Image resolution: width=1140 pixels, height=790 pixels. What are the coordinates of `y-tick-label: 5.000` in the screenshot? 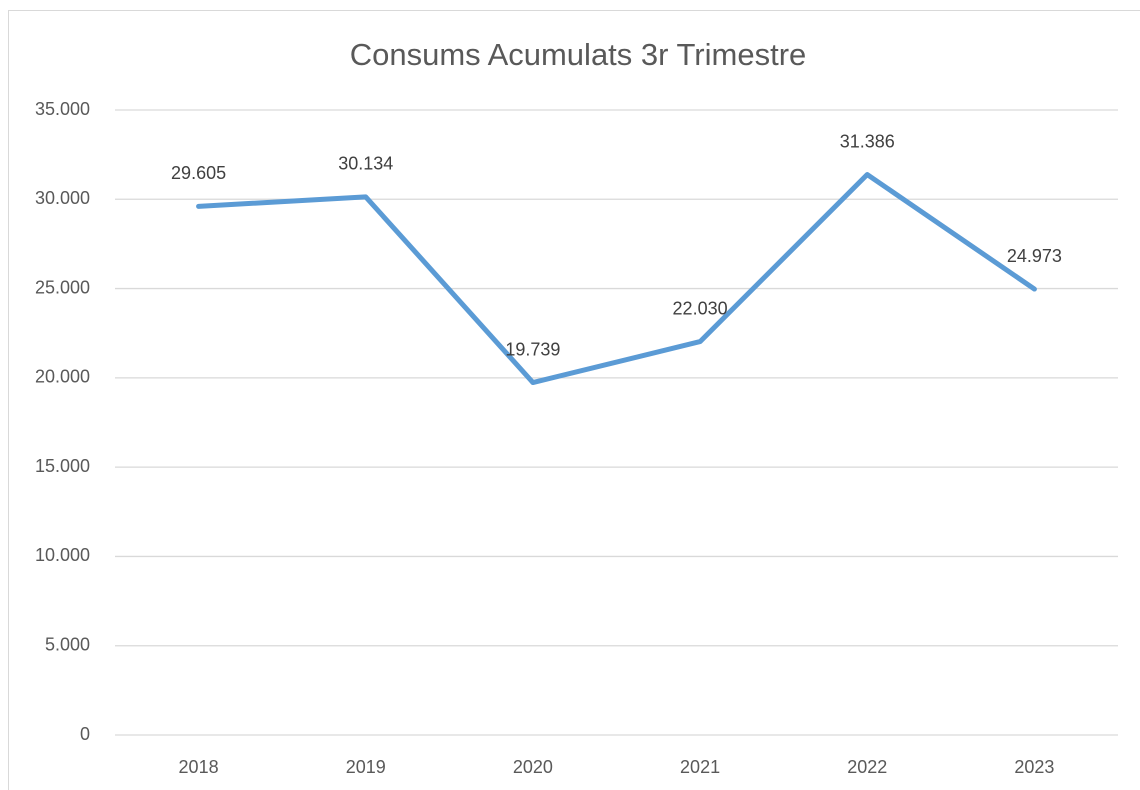 It's located at (67, 644).